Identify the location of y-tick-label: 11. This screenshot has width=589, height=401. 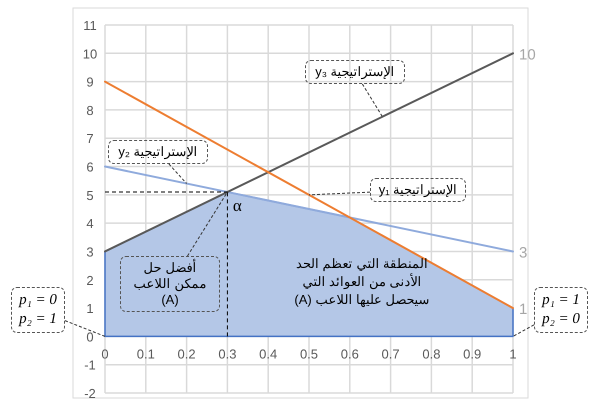
(90, 25).